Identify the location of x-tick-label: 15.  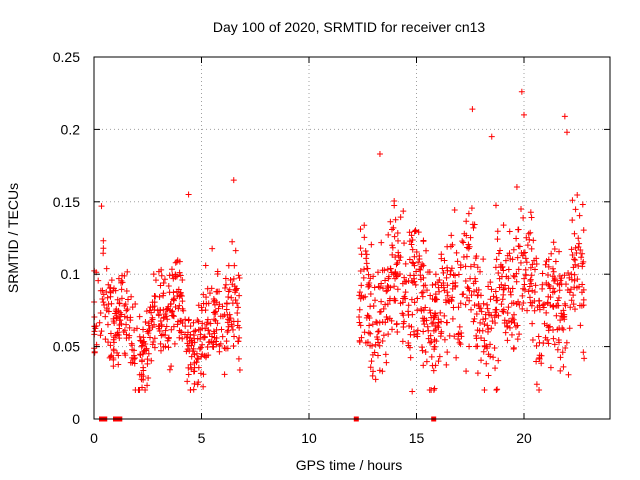
(417, 438).